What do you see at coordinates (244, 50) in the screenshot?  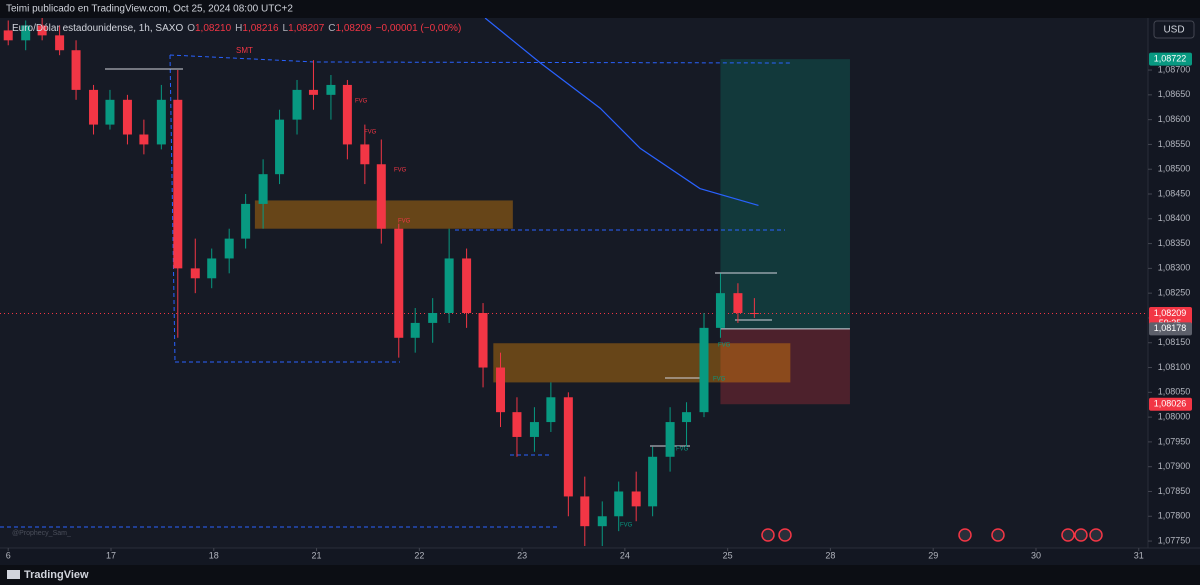 I see `annotation: SMT` at bounding box center [244, 50].